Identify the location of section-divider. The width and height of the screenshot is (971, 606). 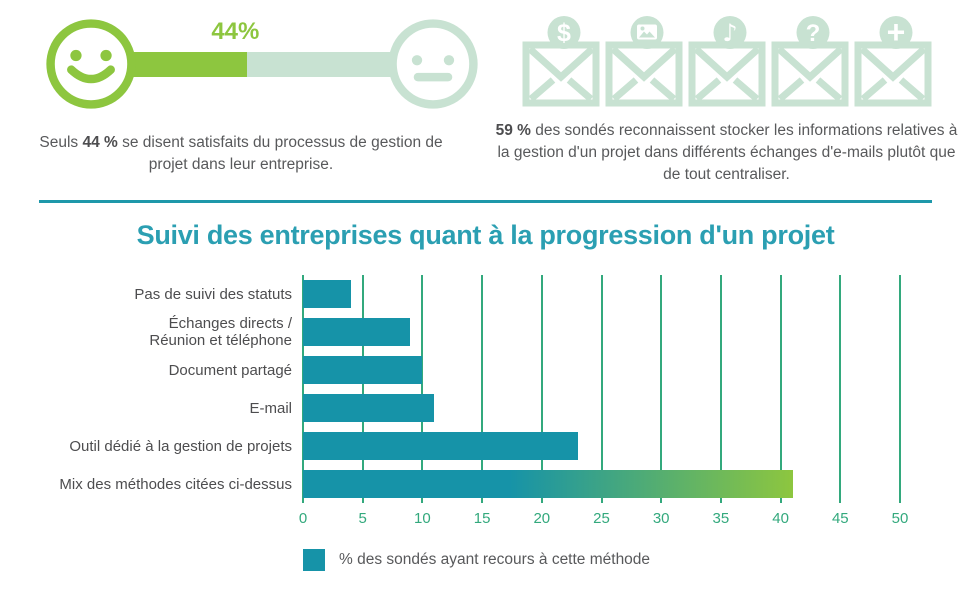
(485, 201).